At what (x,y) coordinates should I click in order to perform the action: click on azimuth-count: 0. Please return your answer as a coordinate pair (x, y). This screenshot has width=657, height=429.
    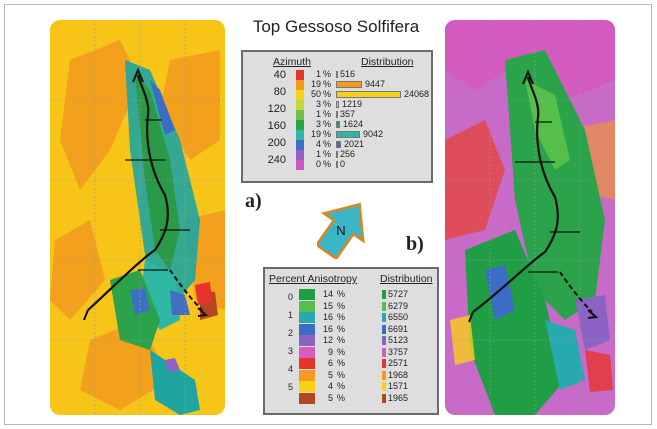
    Looking at the image, I should click on (343, 164).